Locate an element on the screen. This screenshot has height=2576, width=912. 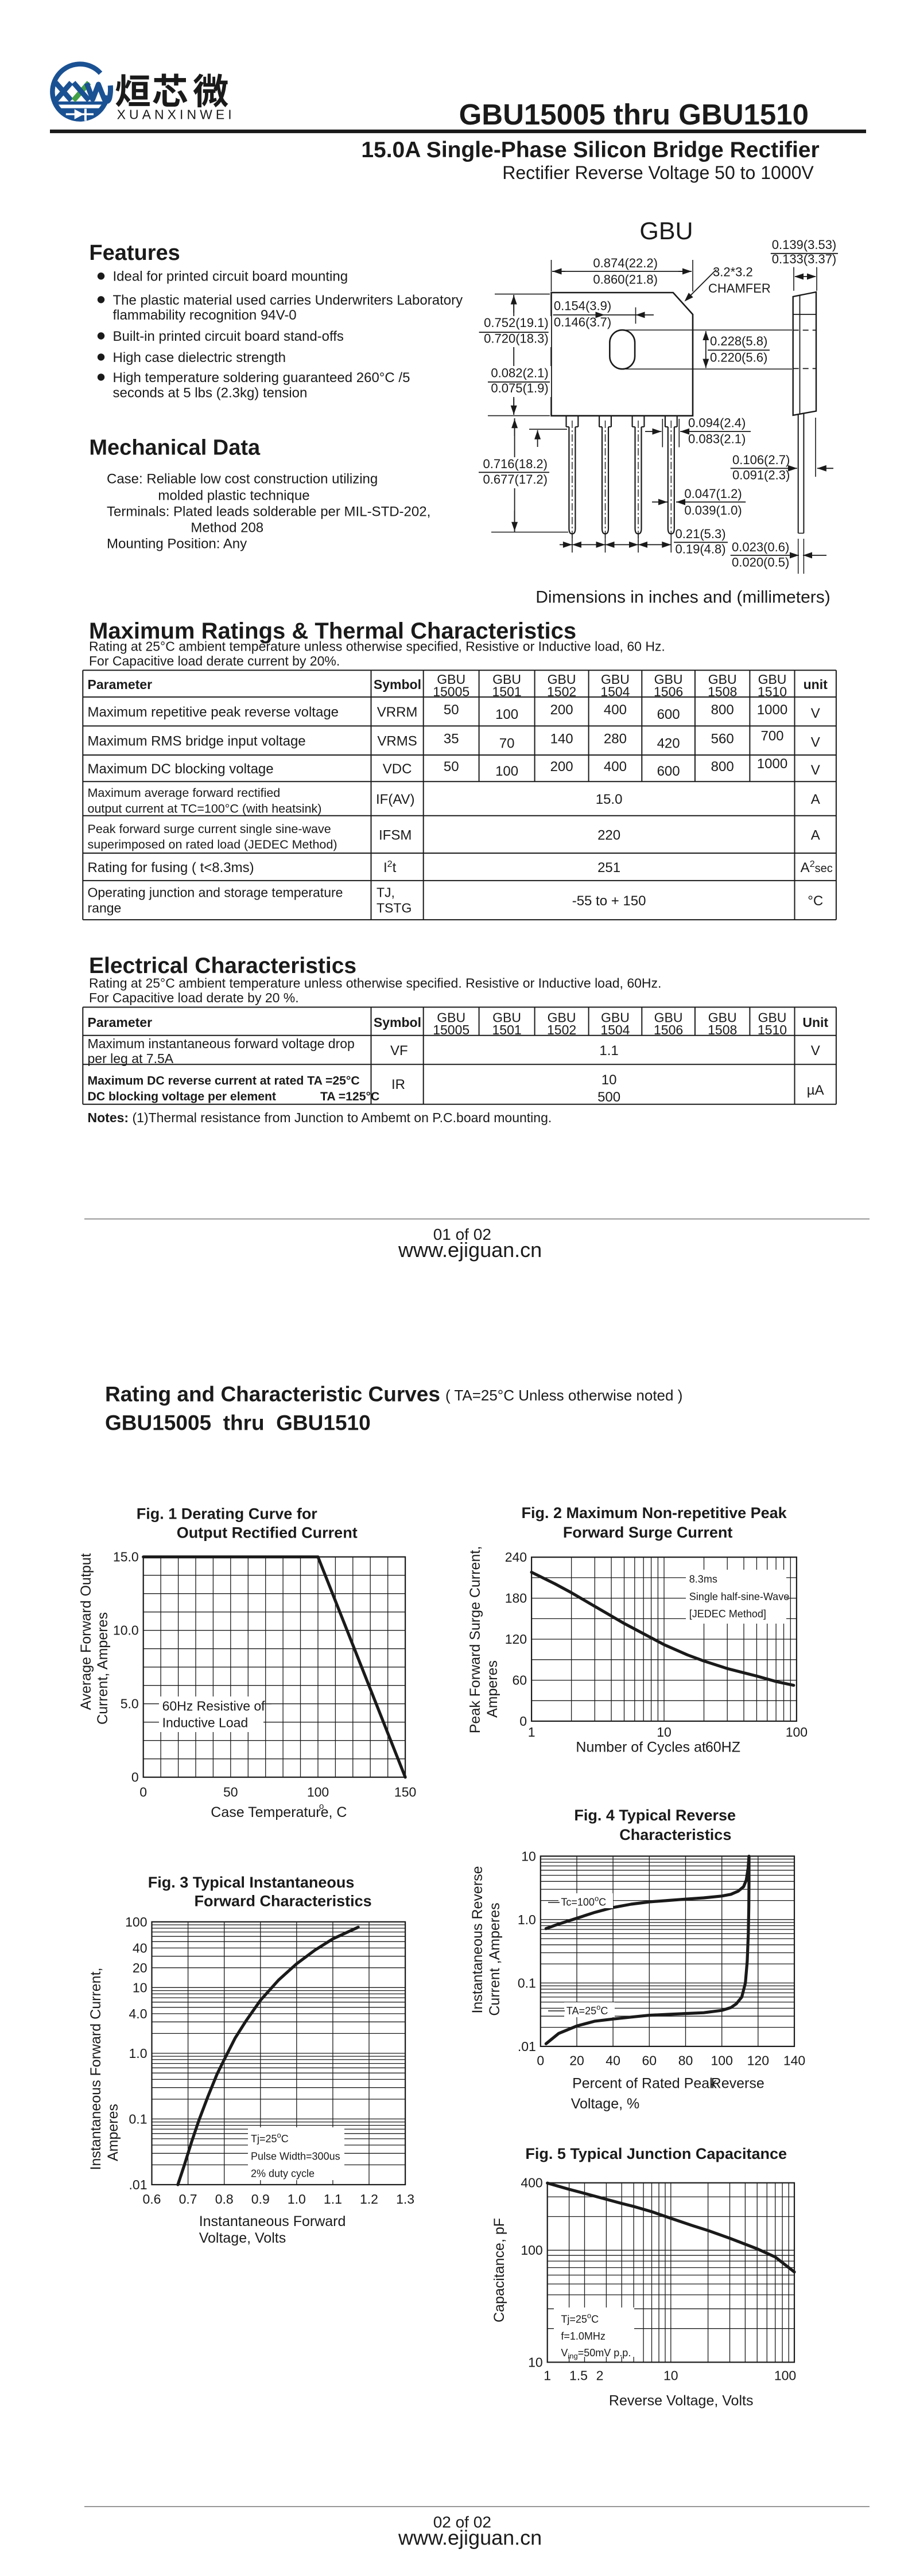
svg-text: 80 is located at coordinates (685, 2060).